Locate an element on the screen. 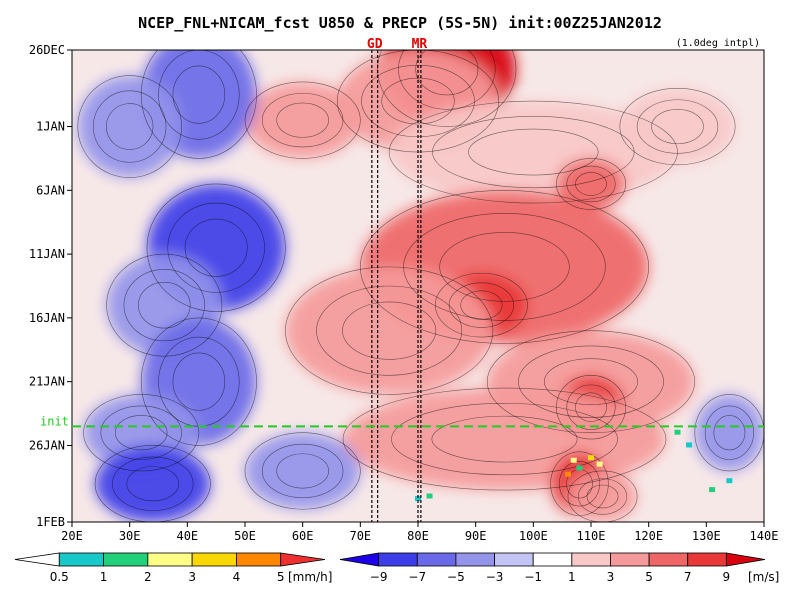 The image size is (800, 600). wind-colorbar-label: −3 is located at coordinates (495, 577).